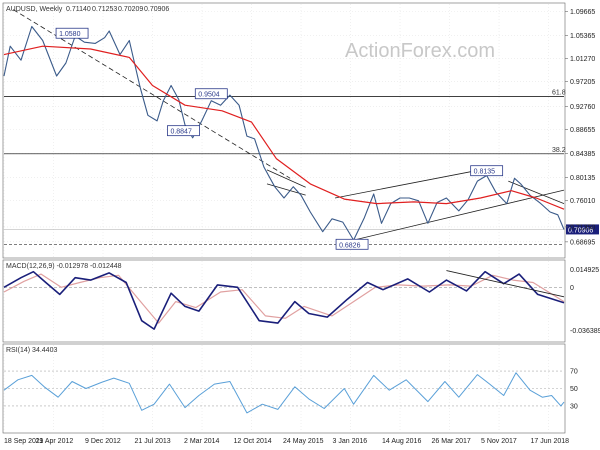 The image size is (600, 450). I want to click on current-price-box, so click(582, 229).